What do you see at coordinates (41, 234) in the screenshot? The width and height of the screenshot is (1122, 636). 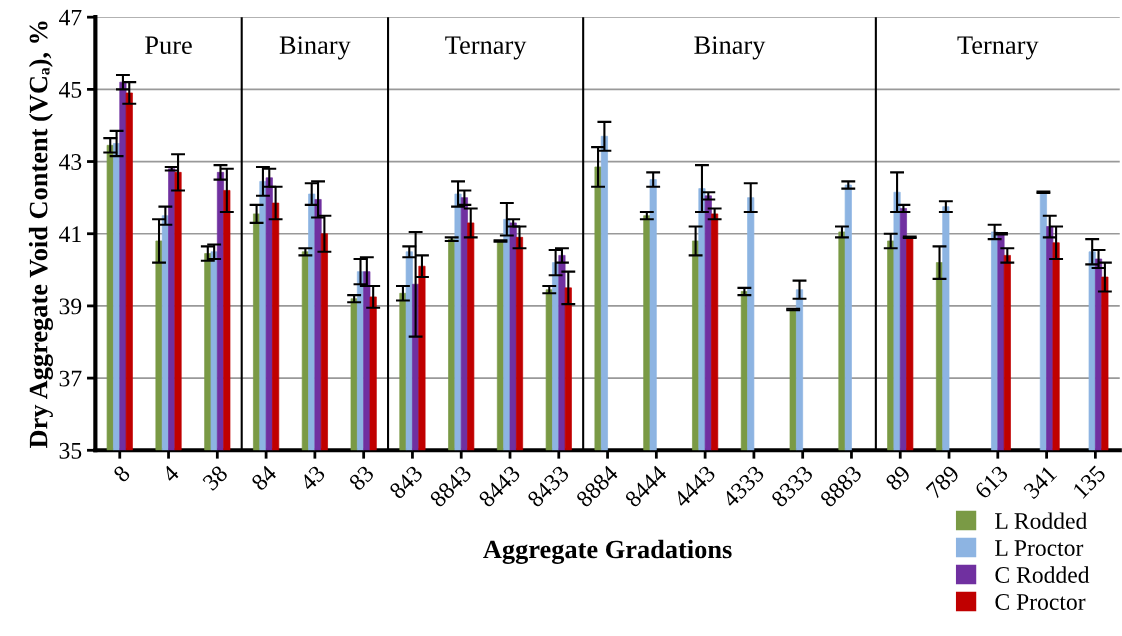 I see `y-axis-title: Dry Aggregate Void Content (VCₐ), %` at bounding box center [41, 234].